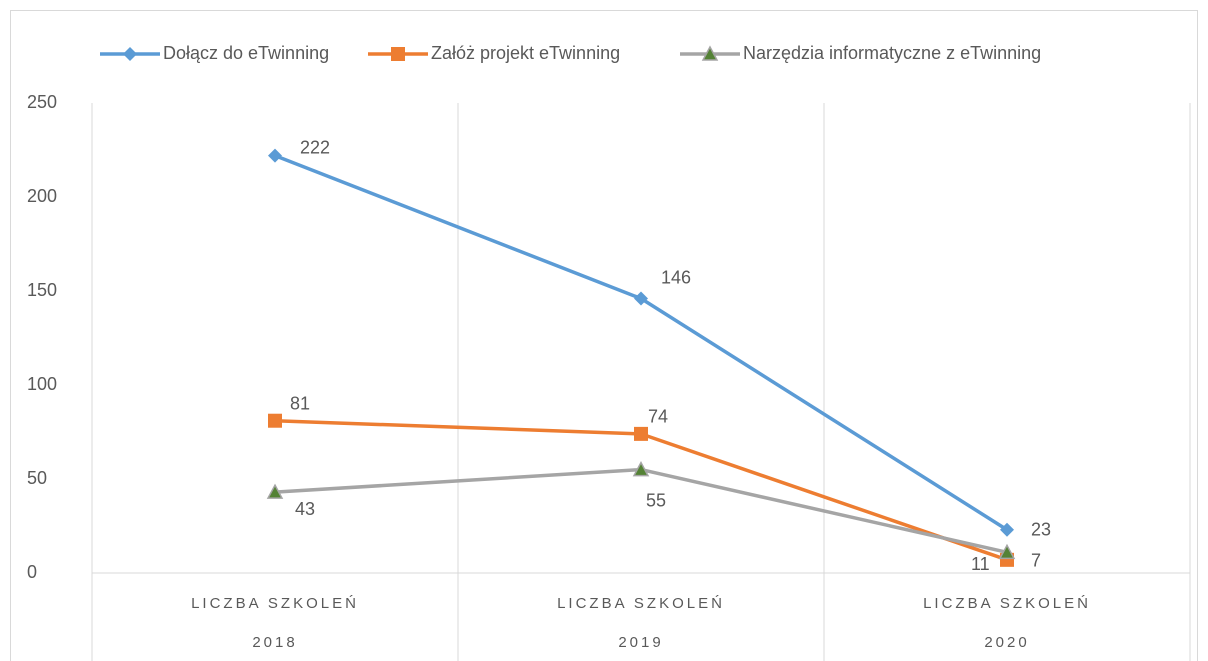 The image size is (1208, 661). What do you see at coordinates (42, 384) in the screenshot?
I see `y-tick-label: 100` at bounding box center [42, 384].